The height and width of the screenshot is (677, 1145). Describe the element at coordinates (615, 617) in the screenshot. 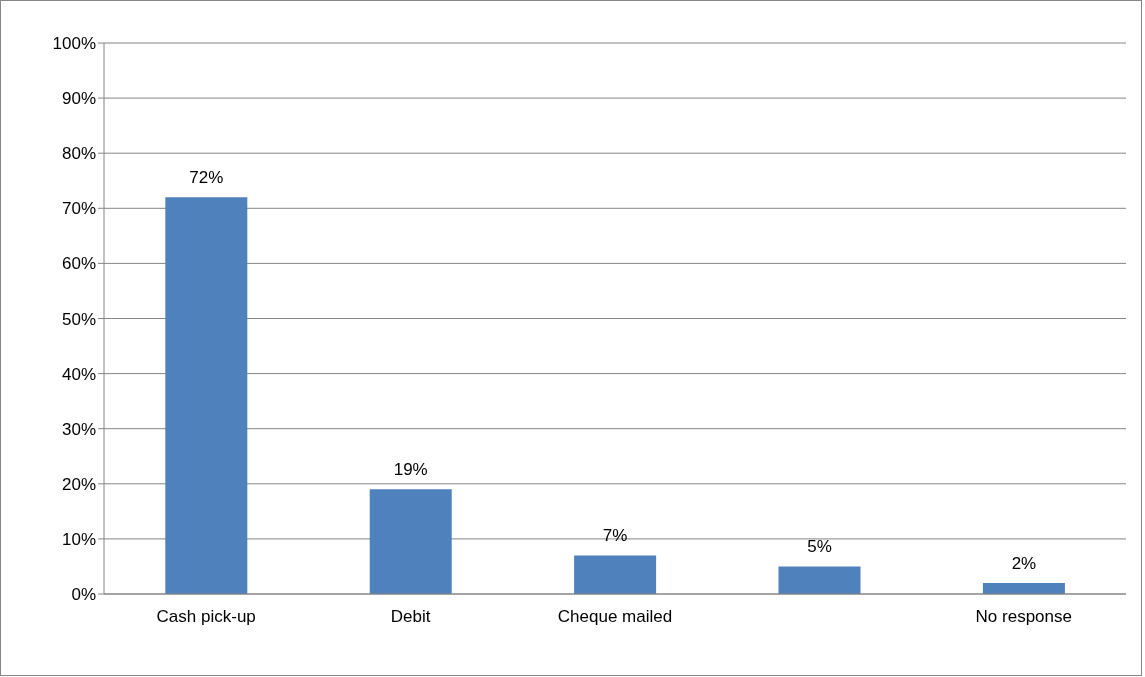

I see `x-tick-label: Cheque mailed` at that location.